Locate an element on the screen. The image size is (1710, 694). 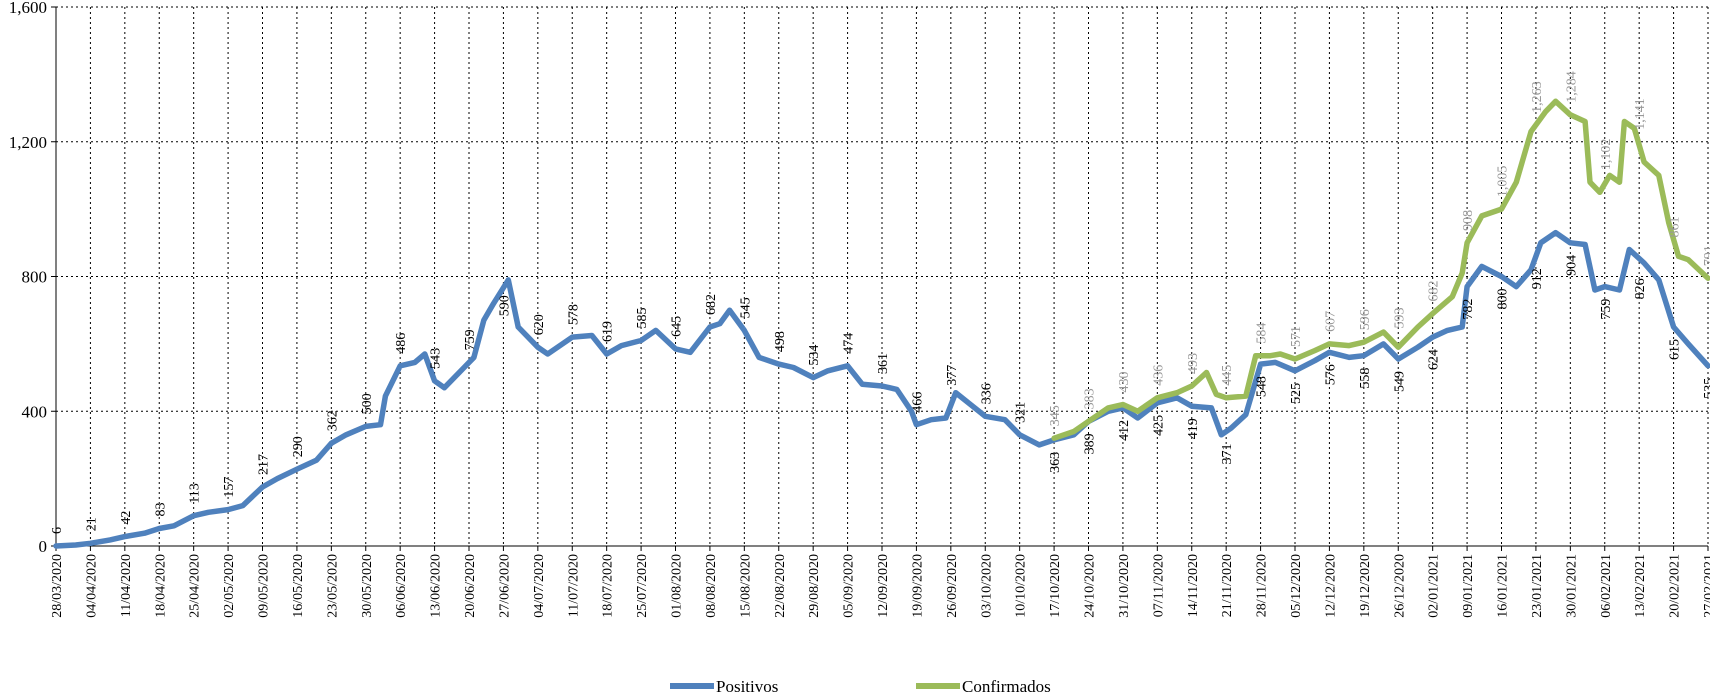
y-tick-label: 800 is located at coordinates (35, 277).